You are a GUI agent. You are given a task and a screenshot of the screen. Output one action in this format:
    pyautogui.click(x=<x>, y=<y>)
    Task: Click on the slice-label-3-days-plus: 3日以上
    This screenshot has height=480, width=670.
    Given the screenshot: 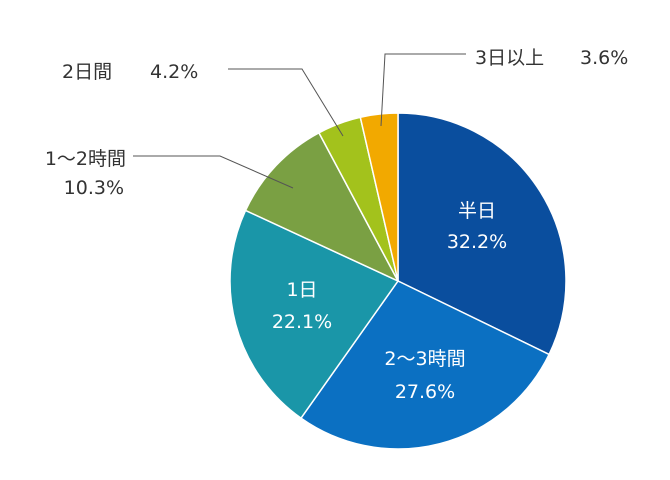 What is the action you would take?
    pyautogui.click(x=509, y=58)
    